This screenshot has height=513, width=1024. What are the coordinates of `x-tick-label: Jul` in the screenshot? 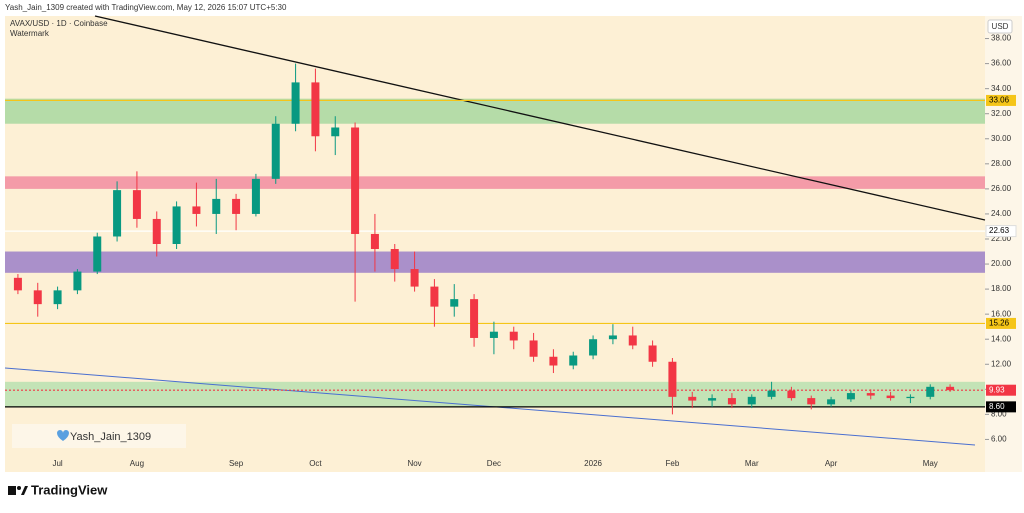 It's located at (57, 463).